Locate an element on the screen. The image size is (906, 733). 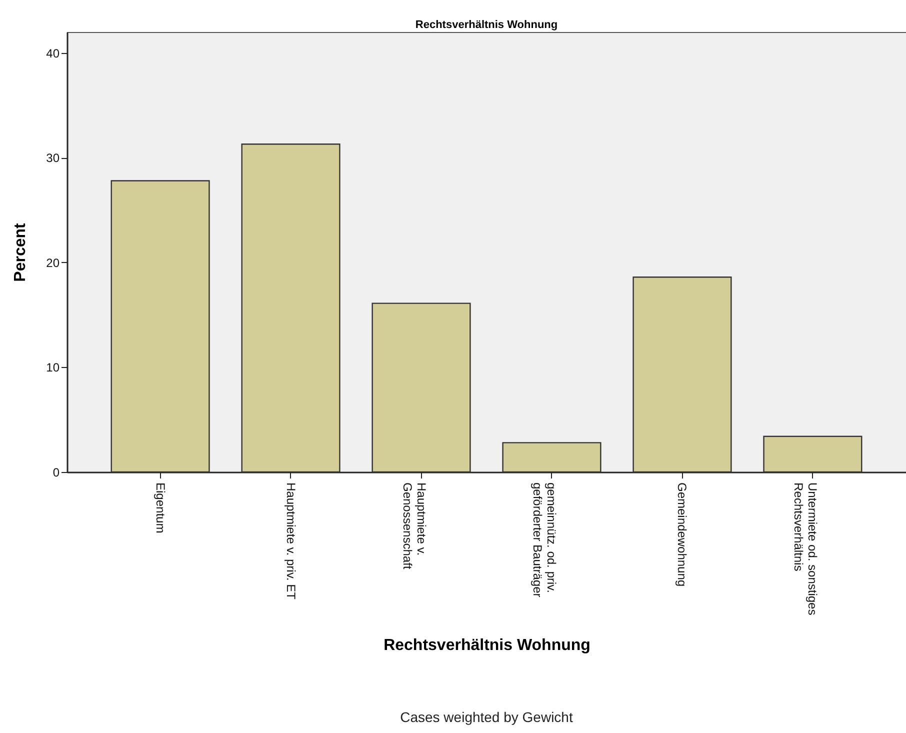
x-tick-label: Untermiete od. sonstiges Rechtsverhältnis is located at coordinates (806, 549).